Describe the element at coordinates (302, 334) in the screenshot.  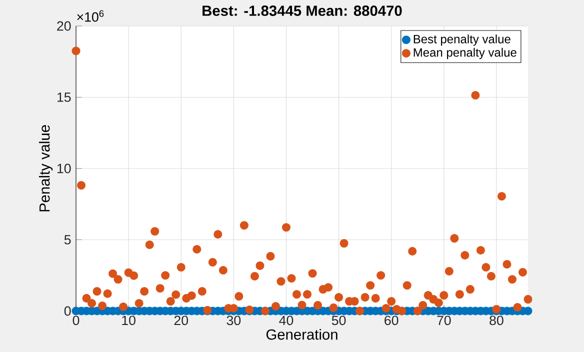
I see `x-axis-title: Generation` at that location.